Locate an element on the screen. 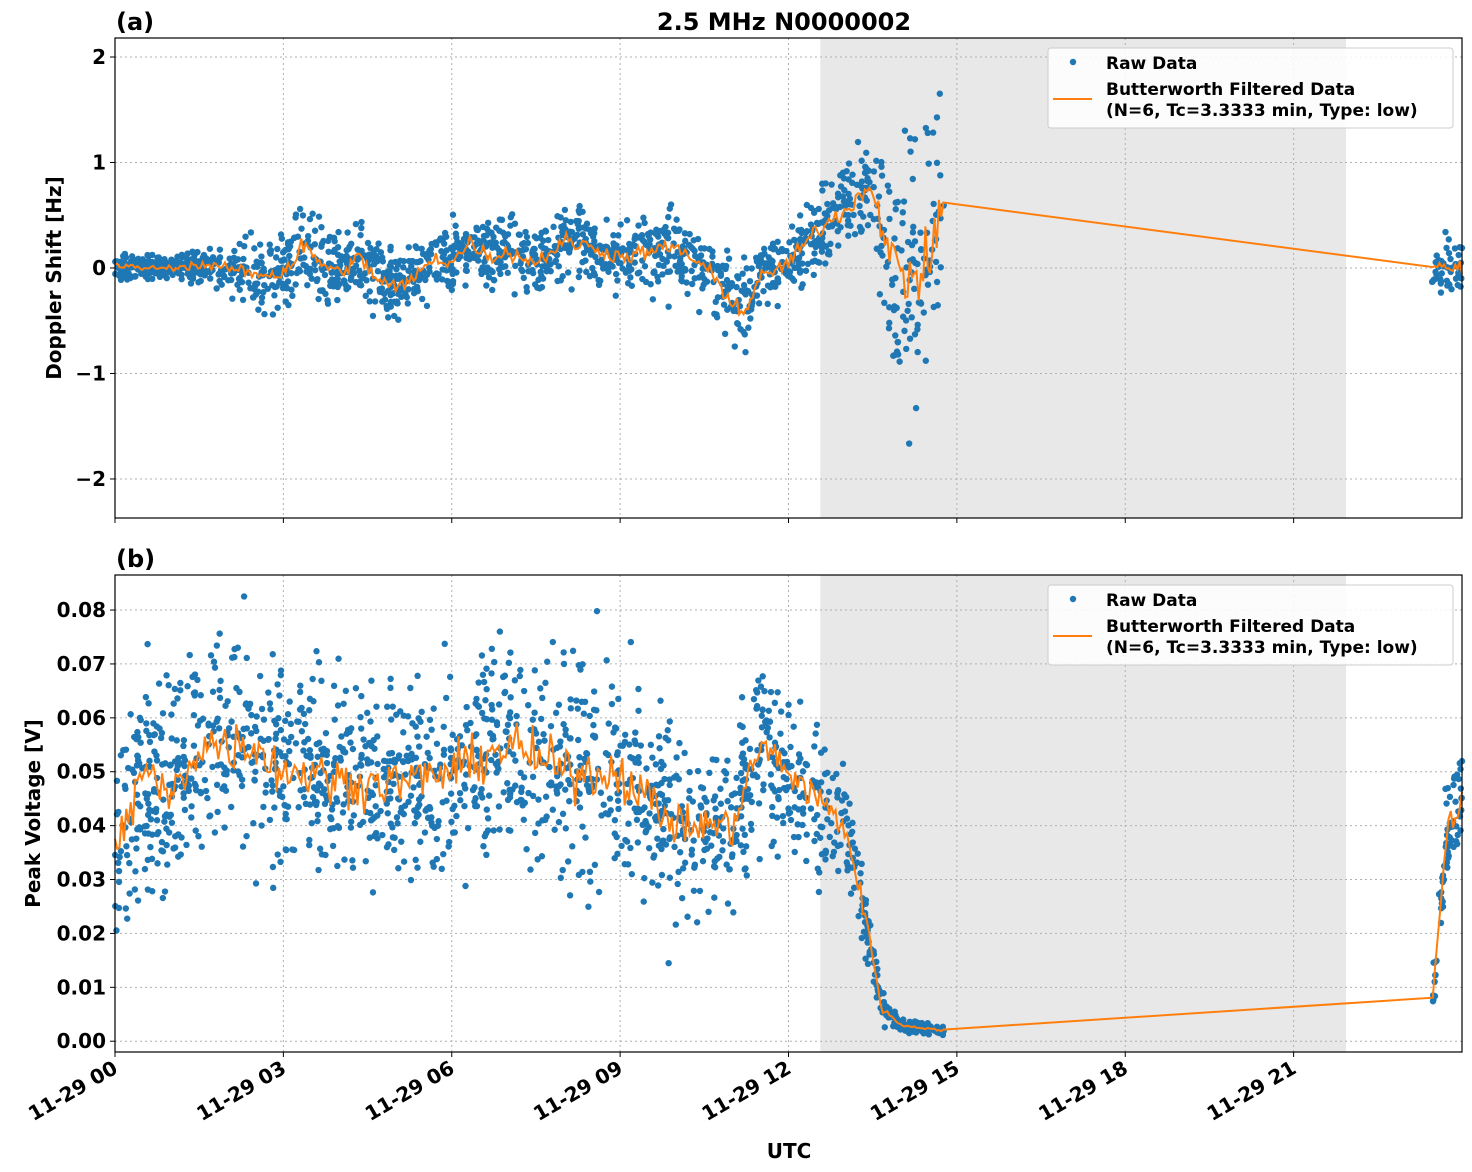  legend-filtered-label: Butterworth Filtered Data is located at coordinates (1230, 90).